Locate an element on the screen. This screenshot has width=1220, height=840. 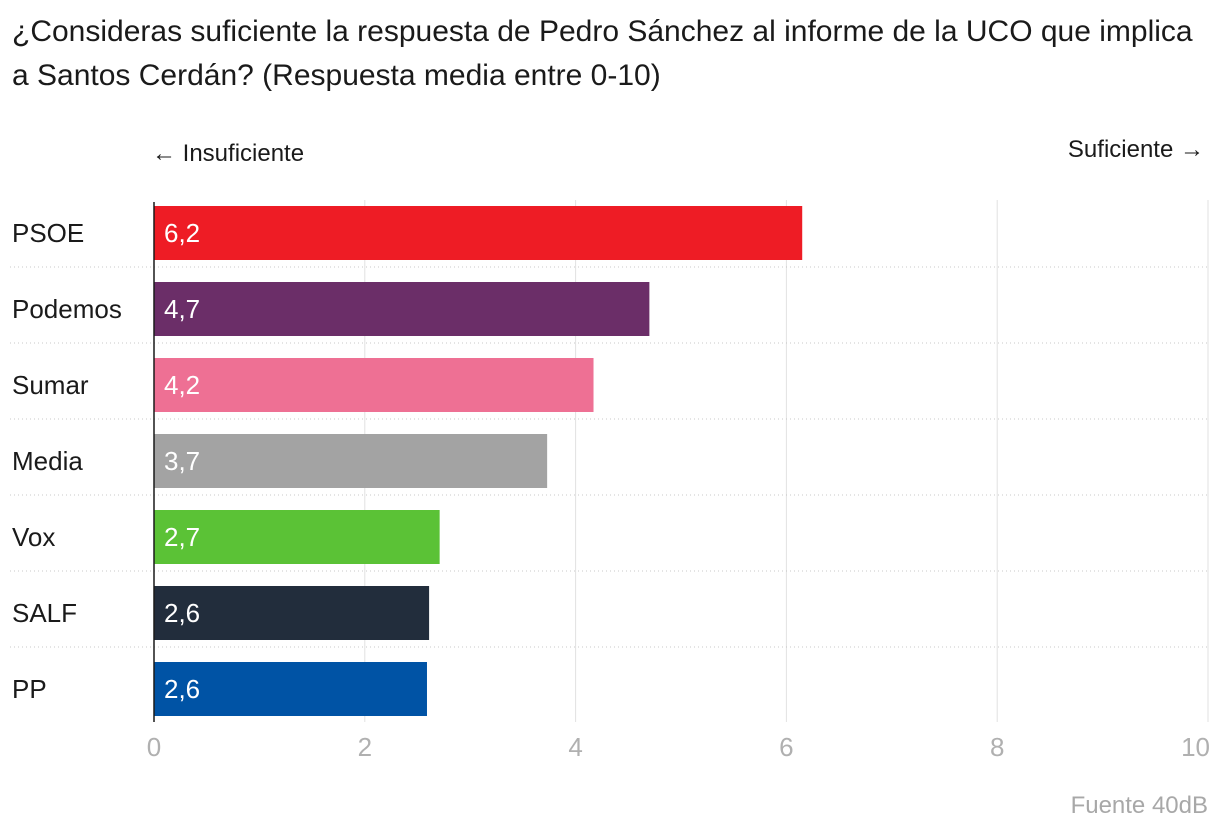
x-tick-label: 6 is located at coordinates (786, 747).